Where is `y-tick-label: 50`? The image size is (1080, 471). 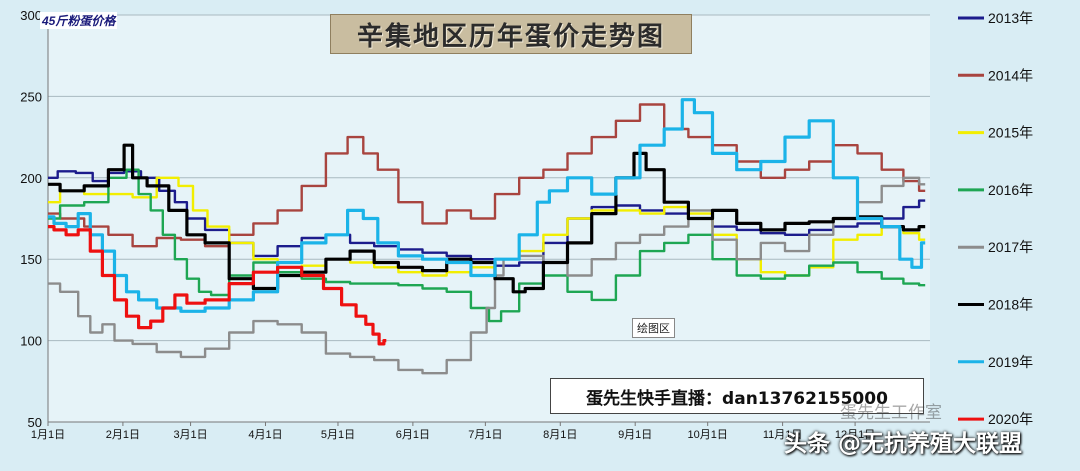 y-tick-label: 50 is located at coordinates (35, 422).